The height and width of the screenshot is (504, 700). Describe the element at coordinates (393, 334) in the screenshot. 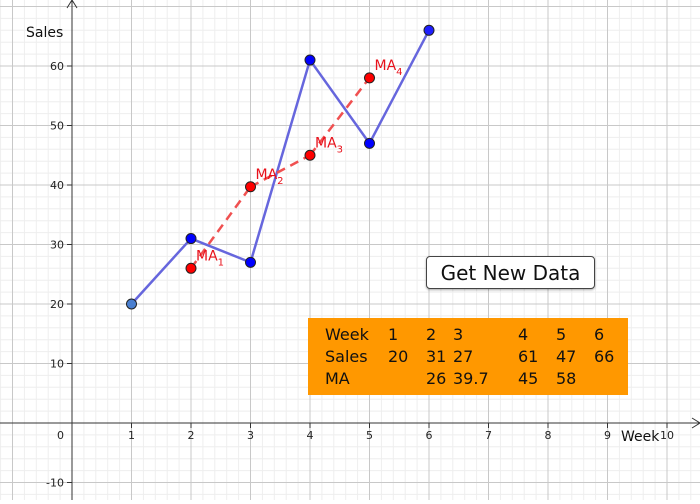

I see `table-cell: 1` at that location.